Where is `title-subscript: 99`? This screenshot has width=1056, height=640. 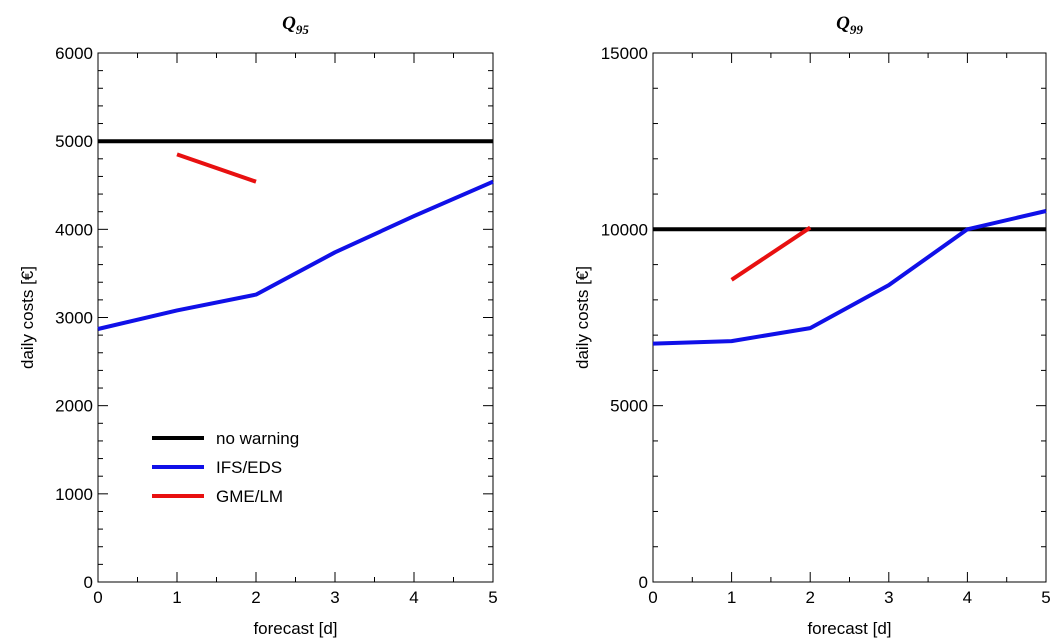 title-subscript: 99 is located at coordinates (857, 29).